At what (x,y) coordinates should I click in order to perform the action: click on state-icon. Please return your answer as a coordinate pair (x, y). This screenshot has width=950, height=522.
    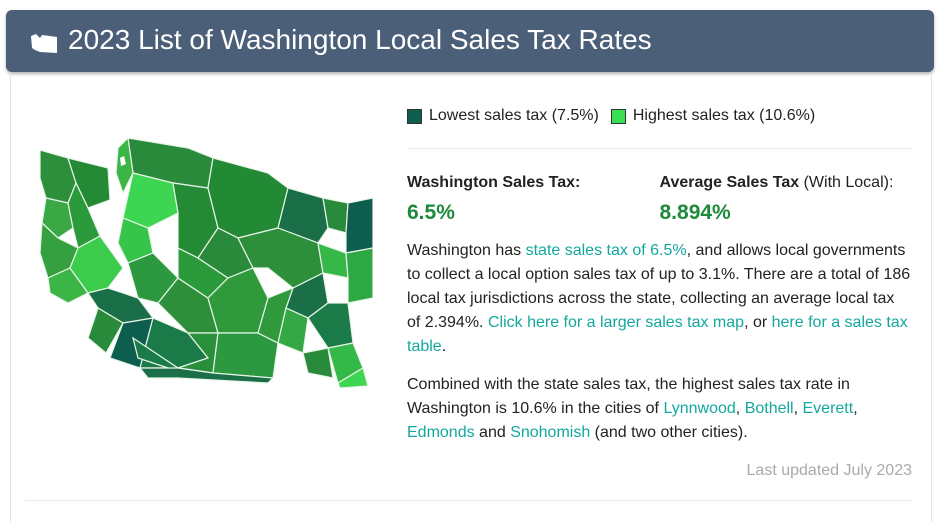
    Looking at the image, I should click on (44, 43).